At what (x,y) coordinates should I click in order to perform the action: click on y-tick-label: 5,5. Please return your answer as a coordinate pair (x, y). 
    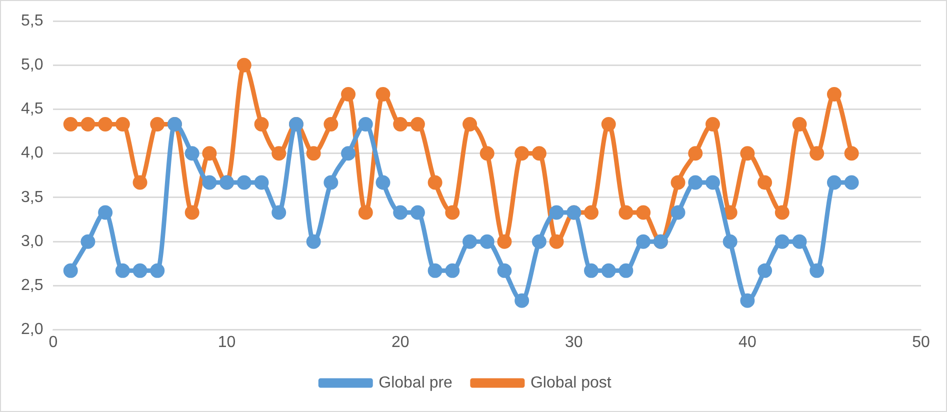
    Looking at the image, I should click on (32, 21).